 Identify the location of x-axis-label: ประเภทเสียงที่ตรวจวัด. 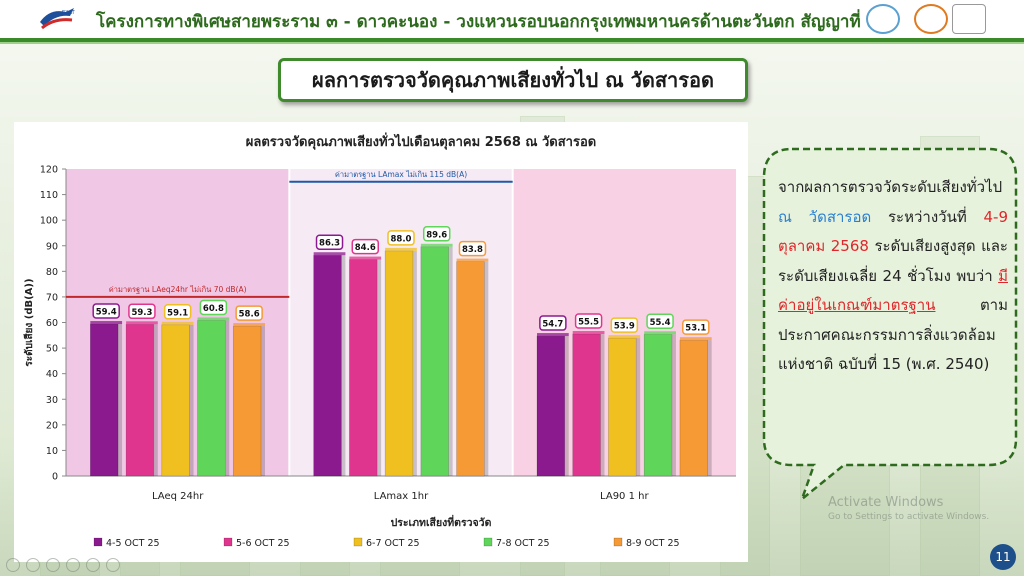
(441, 521).